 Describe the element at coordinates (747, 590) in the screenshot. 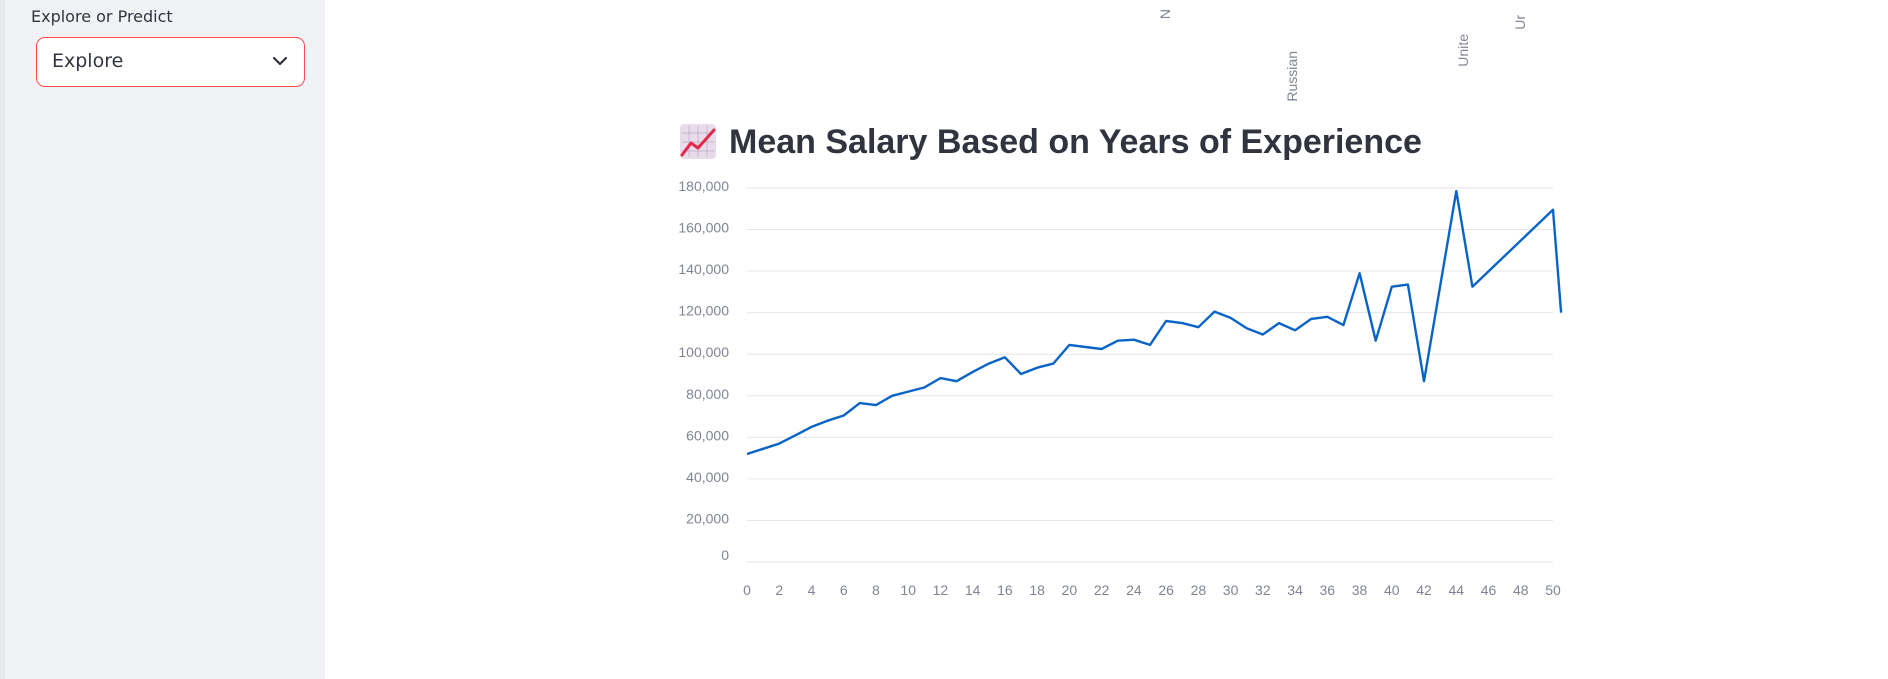

I see `x-tick-label: 0` at that location.